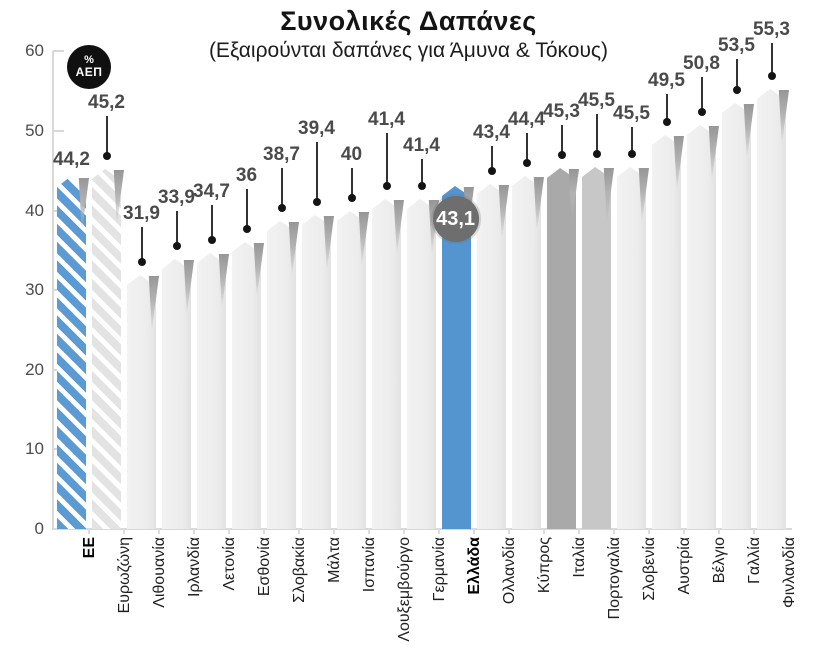 This screenshot has width=817, height=659. What do you see at coordinates (316, 128) in the screenshot?
I see `bar-value-label: 39,4` at bounding box center [316, 128].